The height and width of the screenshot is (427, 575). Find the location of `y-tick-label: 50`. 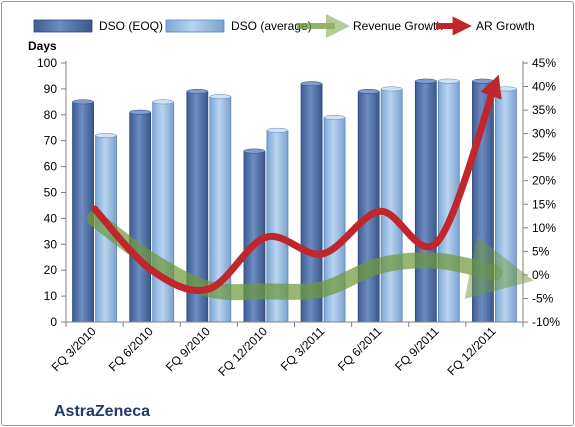

y-tick-label: 50 is located at coordinates (51, 193).